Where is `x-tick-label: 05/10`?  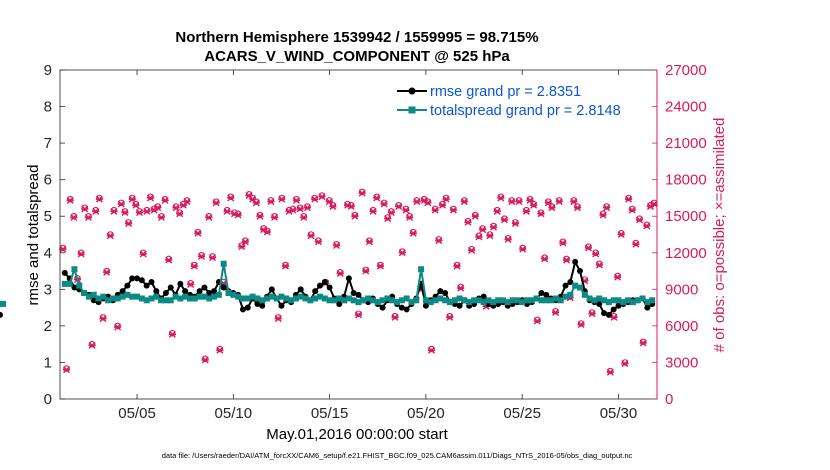 x-tick-label: 05/10 is located at coordinates (234, 413).